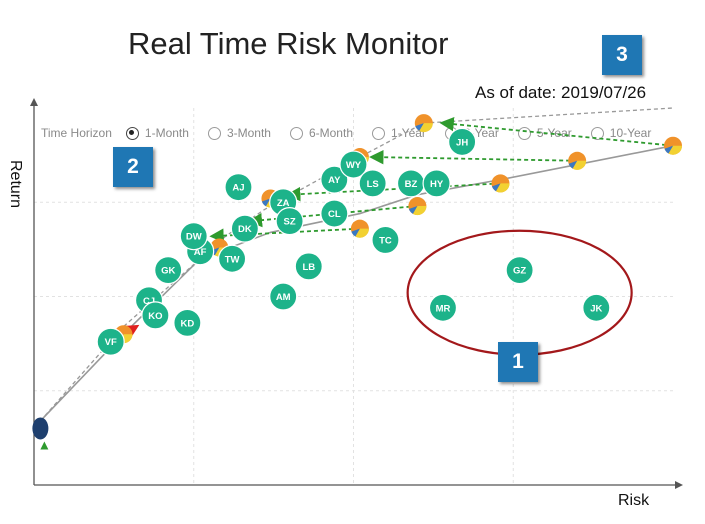 This screenshot has height=524, width=705. I want to click on asset-label: CL, so click(334, 214).